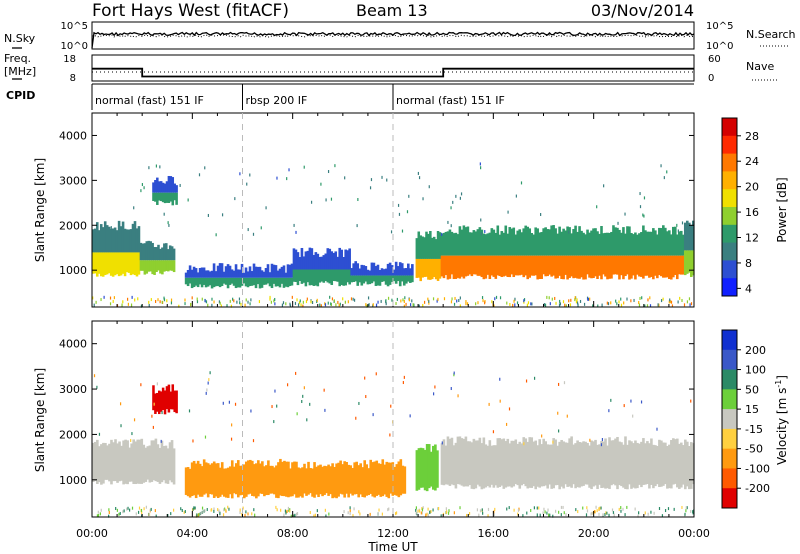 The height and width of the screenshot is (554, 800). What do you see at coordinates (711, 78) in the screenshot?
I see `freq-right-tick-bottom: 0` at bounding box center [711, 78].